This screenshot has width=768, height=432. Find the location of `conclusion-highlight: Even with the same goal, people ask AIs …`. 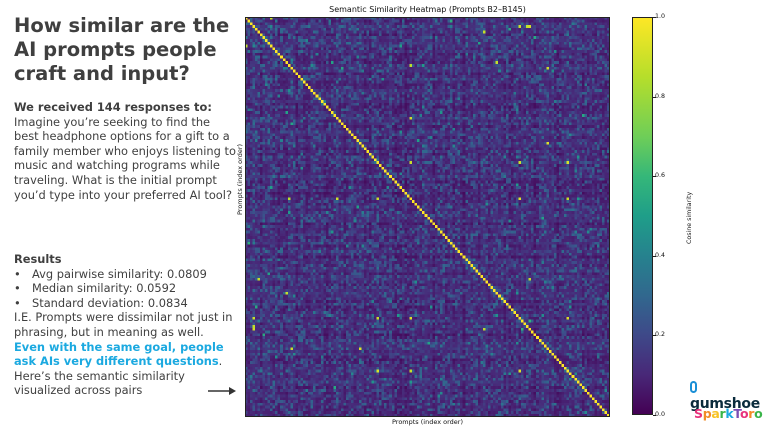

conclusion-highlight: Even with the same goal, people ask AIs … is located at coordinates (119, 354).